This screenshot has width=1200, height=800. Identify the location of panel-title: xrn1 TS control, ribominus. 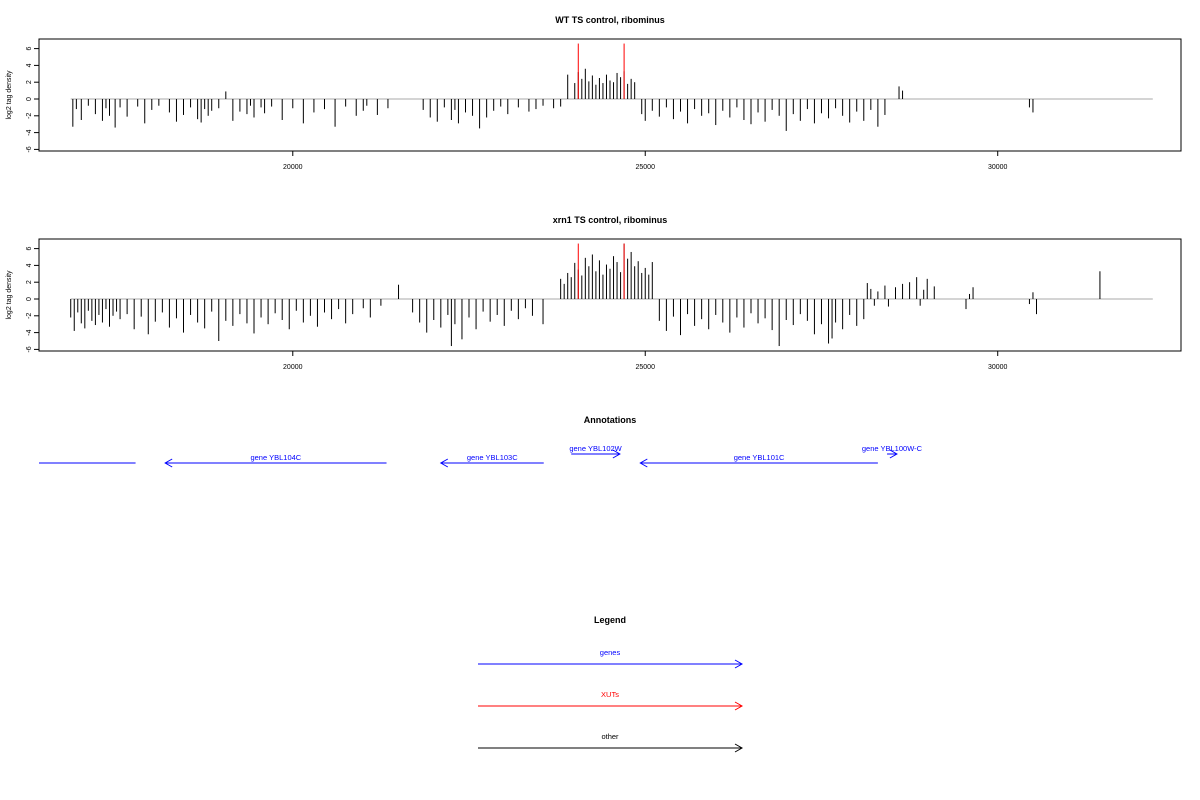
(610, 220).